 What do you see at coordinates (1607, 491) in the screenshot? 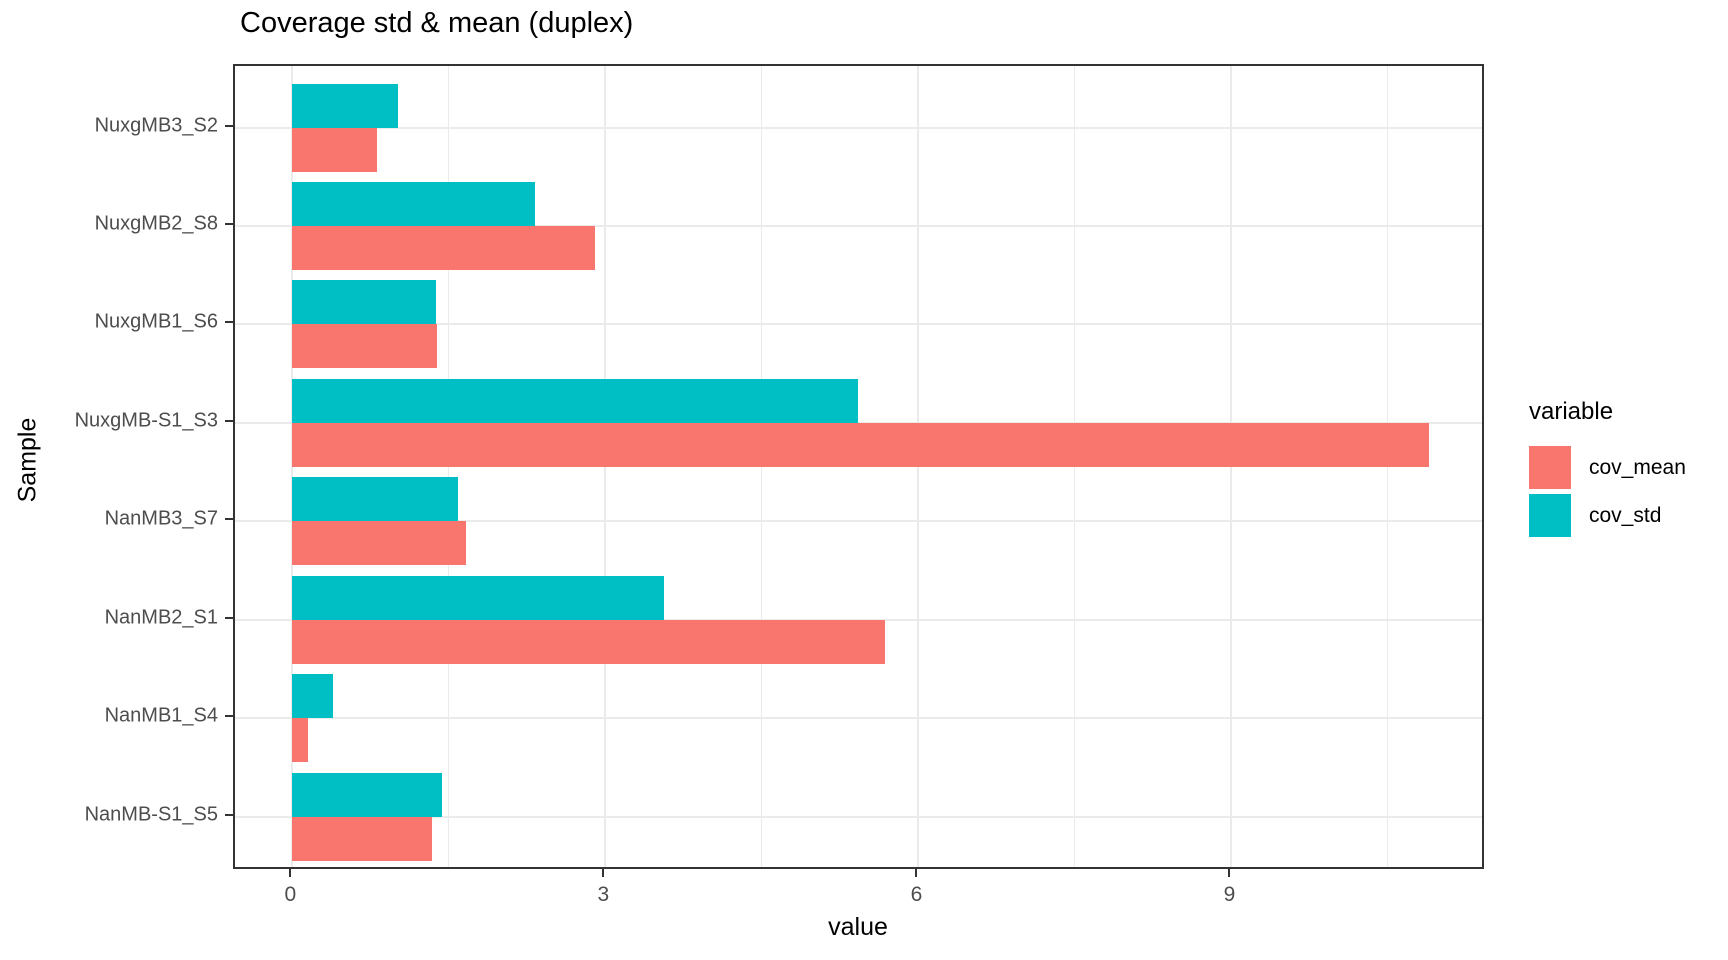
I see `legend-items: cov_mean cov_std` at bounding box center [1607, 491].